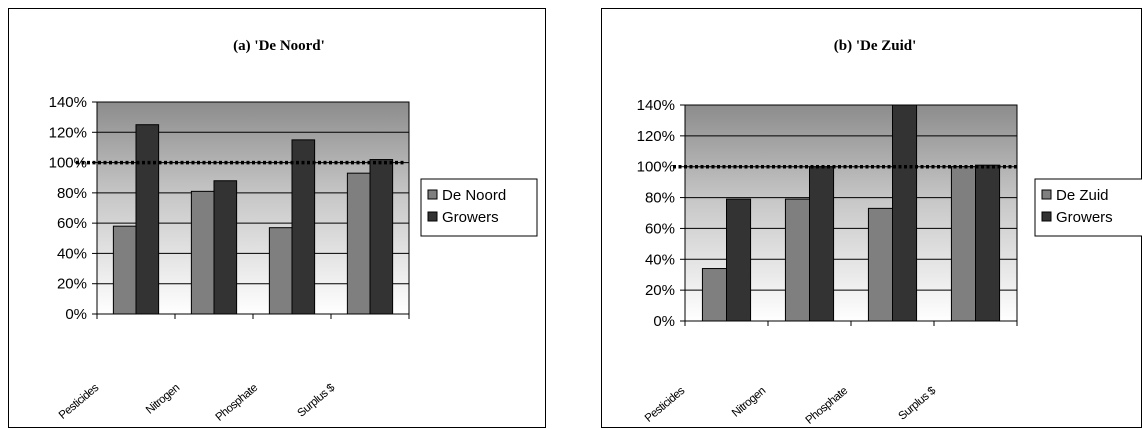  What do you see at coordinates (279, 46) in the screenshot?
I see `chart-title: (a) 'De Noord'` at bounding box center [279, 46].